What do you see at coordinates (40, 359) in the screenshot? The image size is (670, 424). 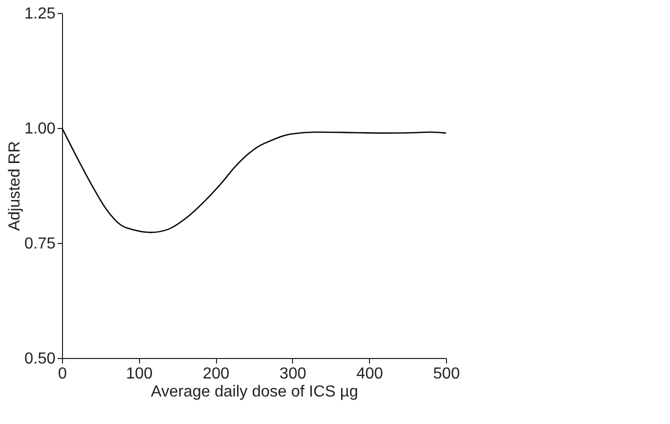 I see `y-tick-label: 0.50` at bounding box center [40, 359].